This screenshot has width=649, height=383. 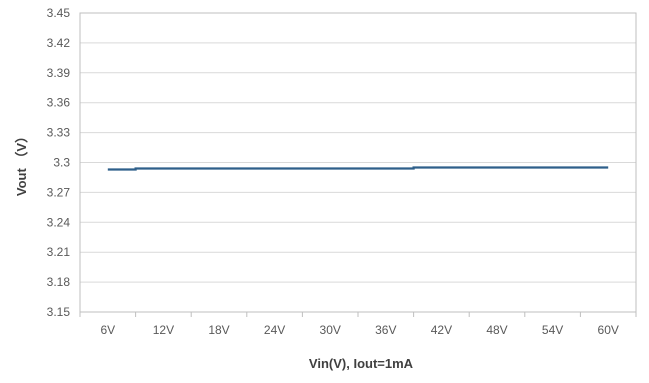 I want to click on x-tick-label-1: 12V, so click(x=163, y=330).